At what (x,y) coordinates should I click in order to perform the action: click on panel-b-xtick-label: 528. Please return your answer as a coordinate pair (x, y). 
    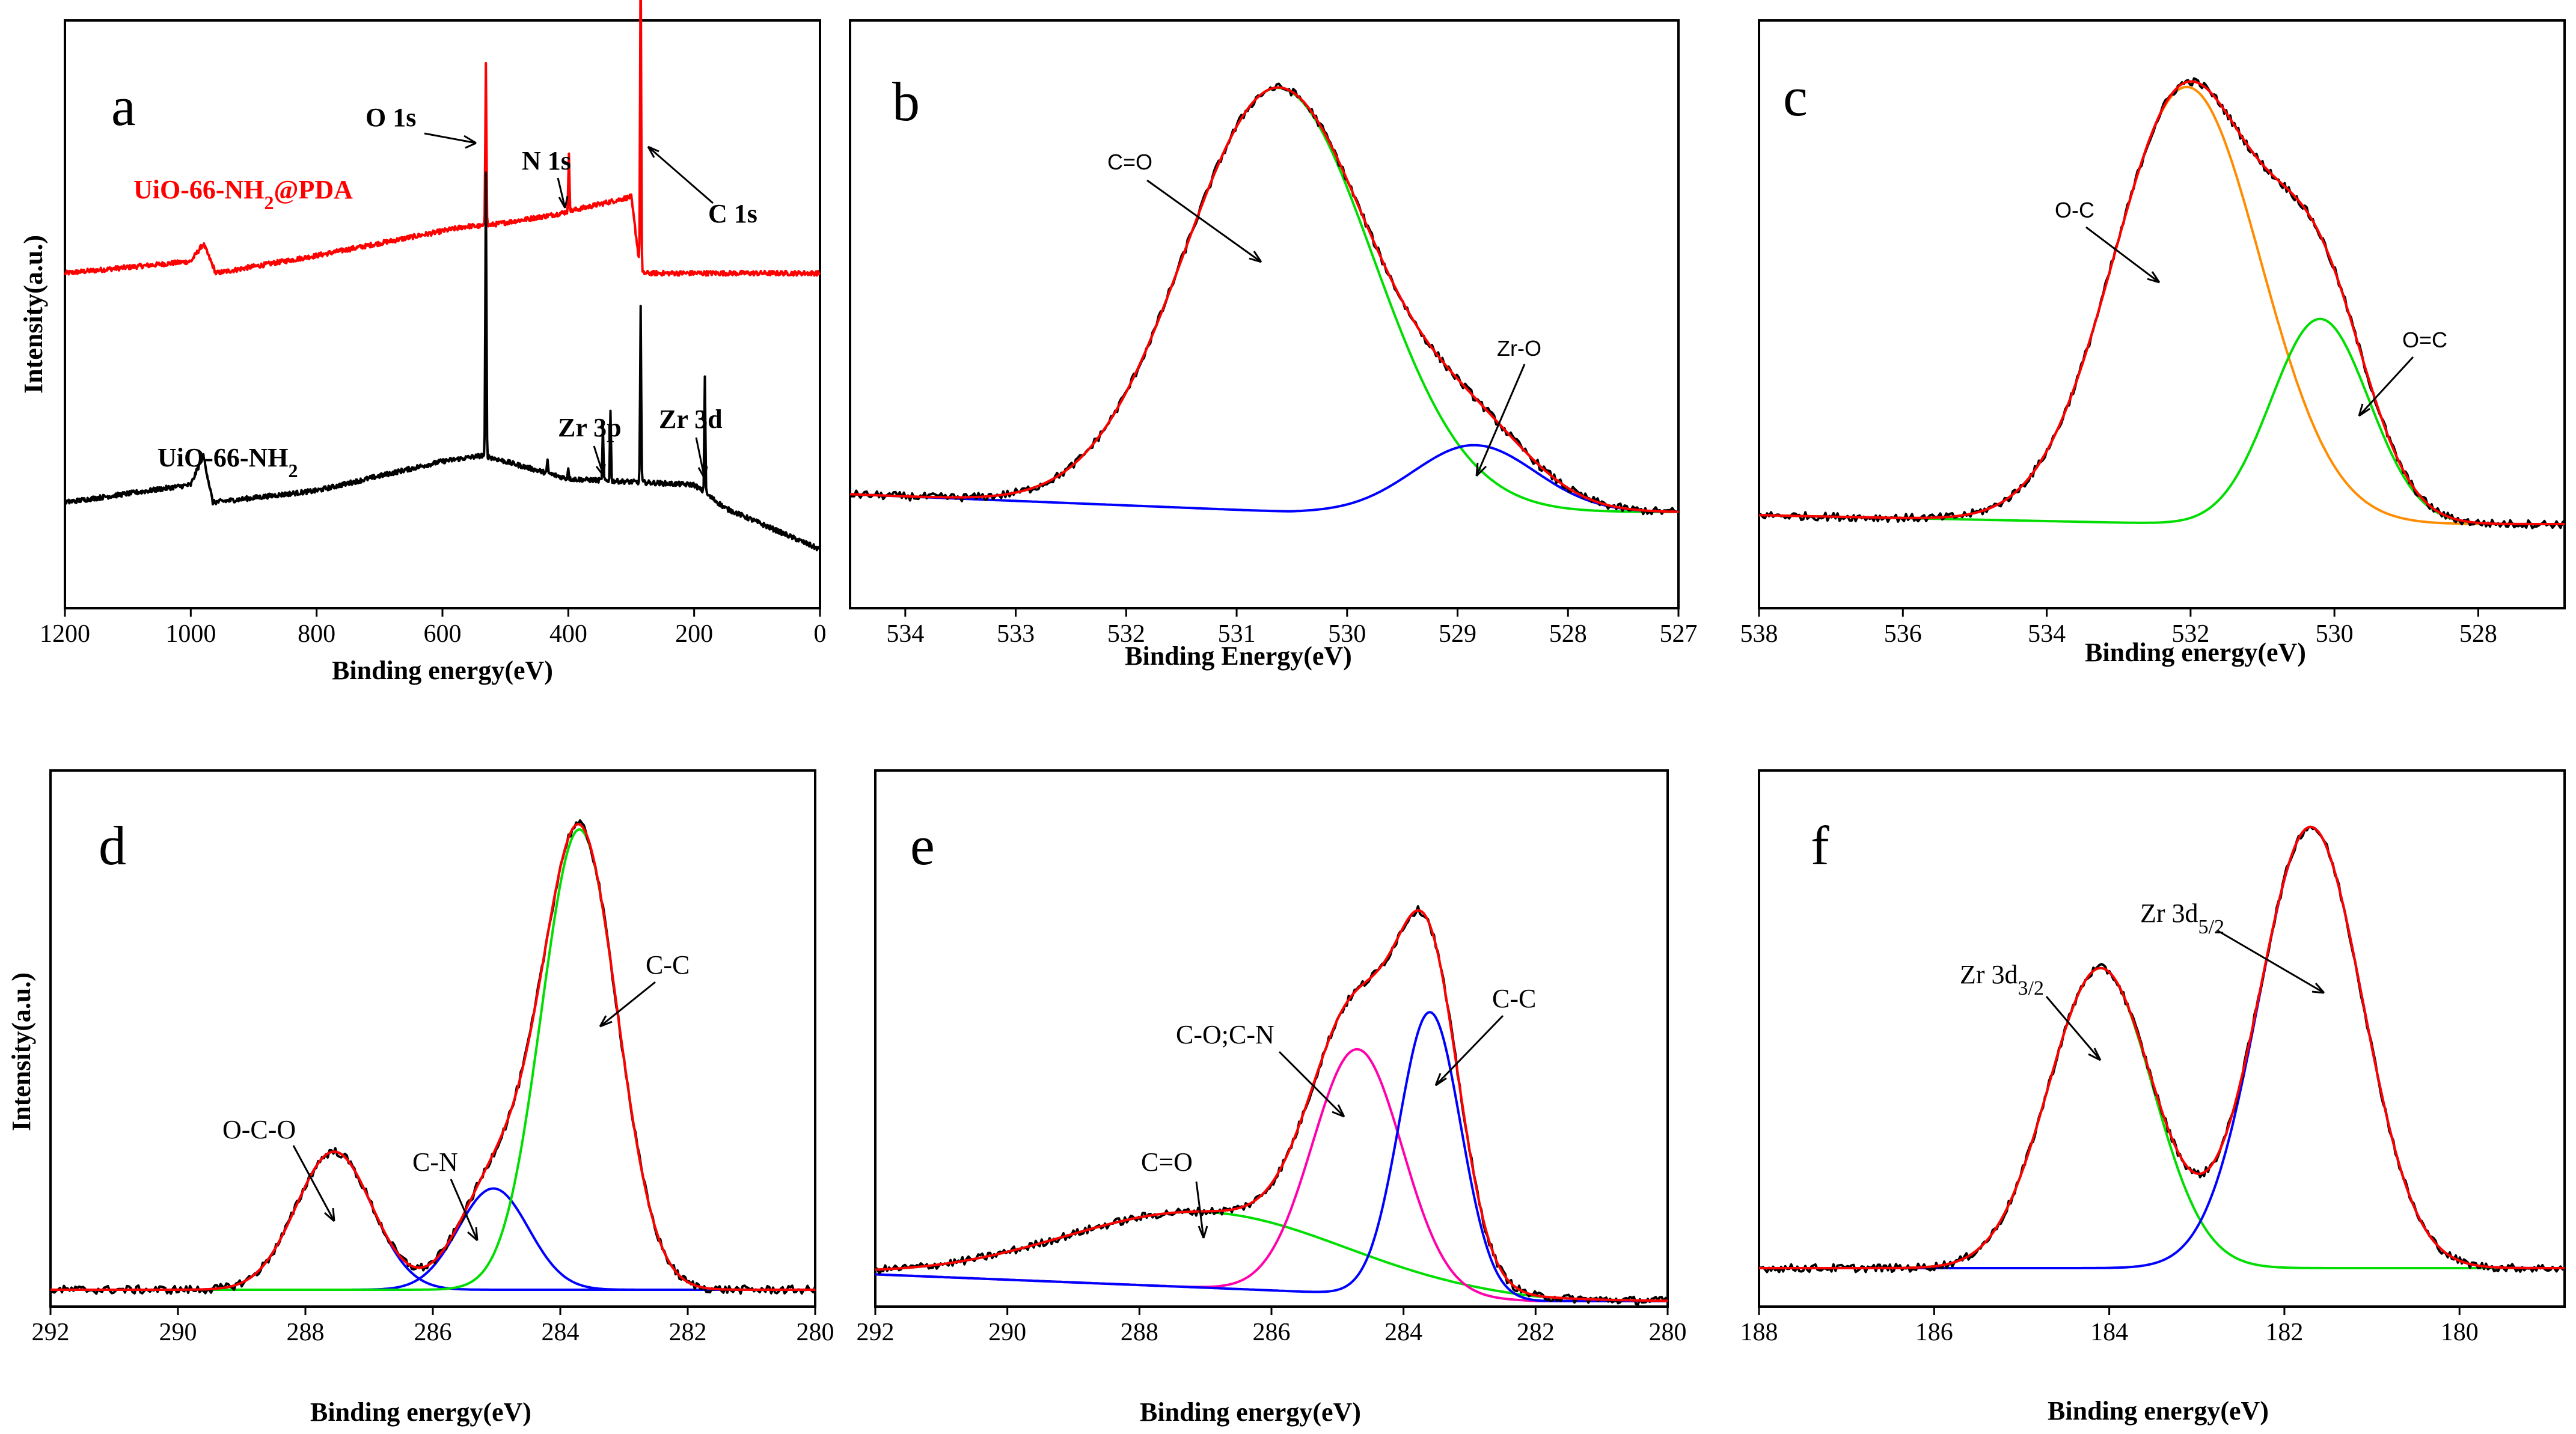
    Looking at the image, I should click on (1568, 634).